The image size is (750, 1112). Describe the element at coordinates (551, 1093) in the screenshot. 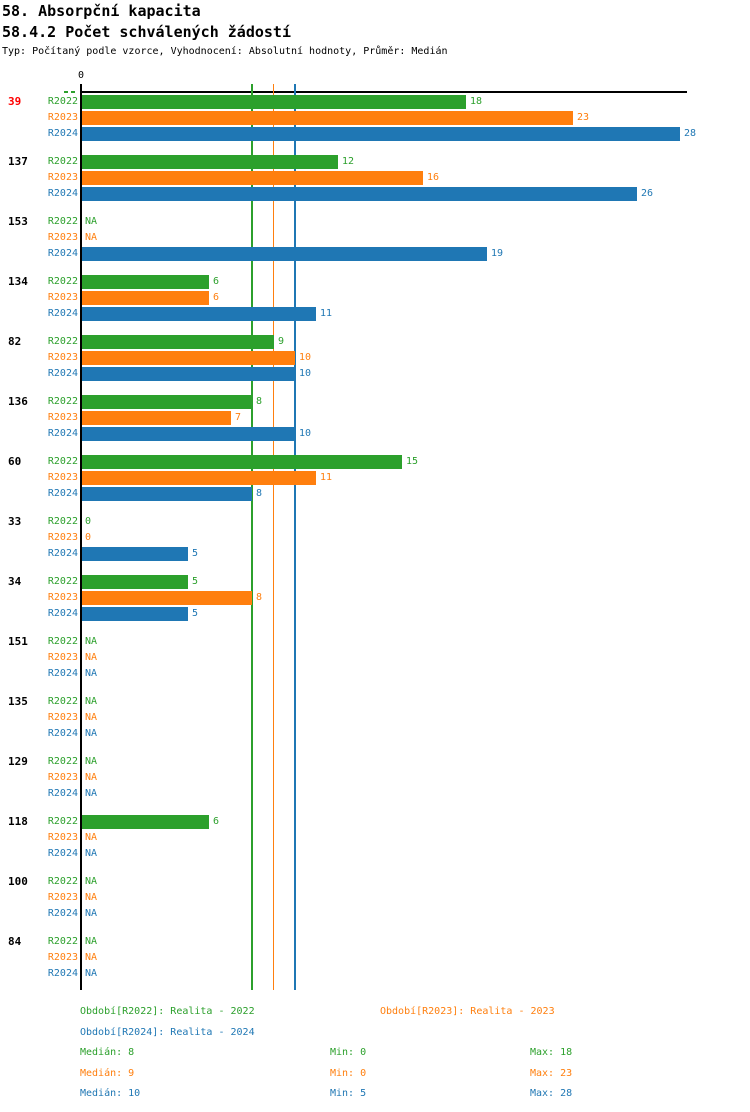

I see `max-stat-r2024: Max: 28` at that location.